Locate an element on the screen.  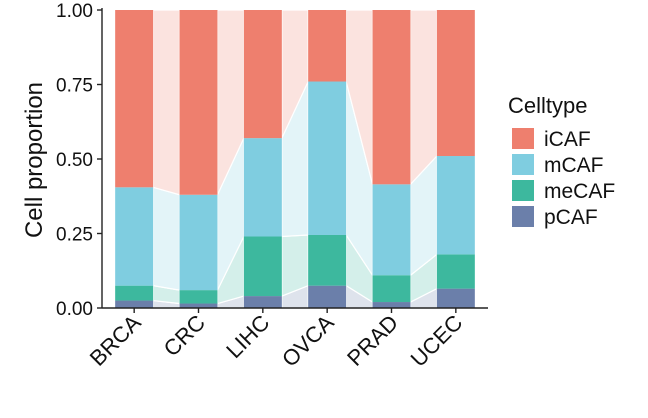
legend-label-iCAF: iCAF is located at coordinates (567, 139).